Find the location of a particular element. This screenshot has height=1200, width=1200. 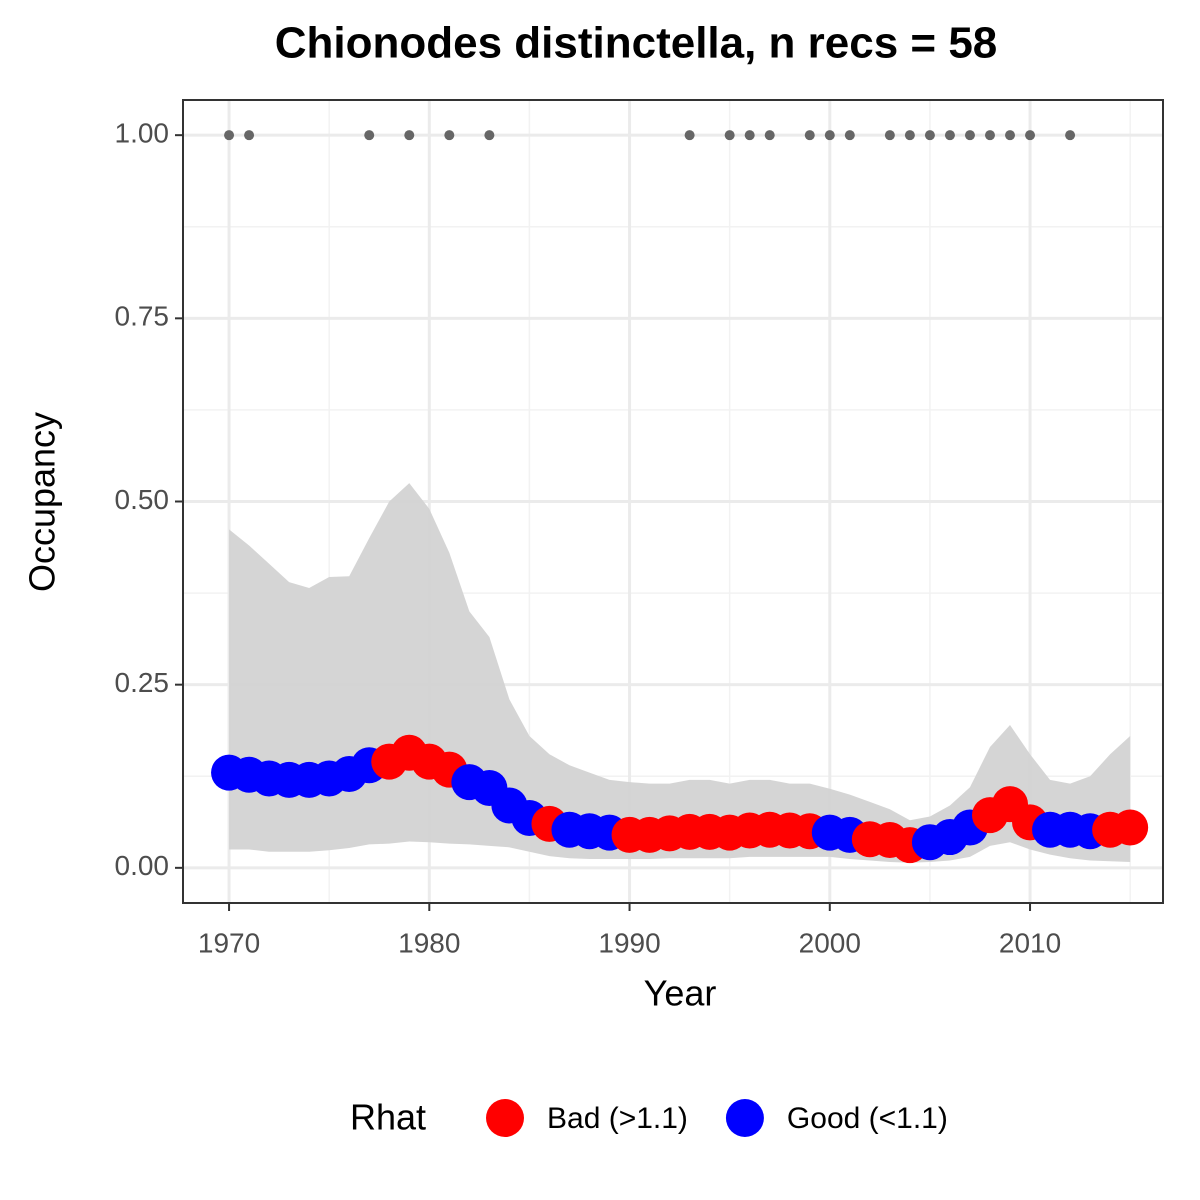

chart-title: Chionodes distinctella, n recs = 58 is located at coordinates (636, 43).